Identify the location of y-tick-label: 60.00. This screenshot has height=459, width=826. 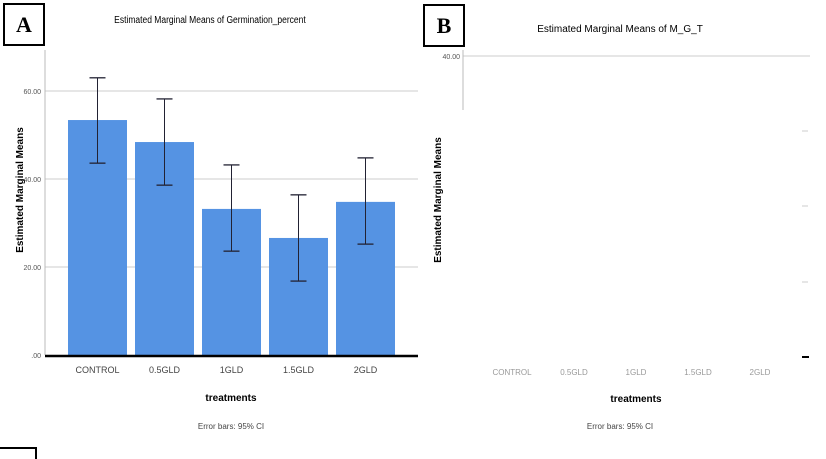
(32, 92).